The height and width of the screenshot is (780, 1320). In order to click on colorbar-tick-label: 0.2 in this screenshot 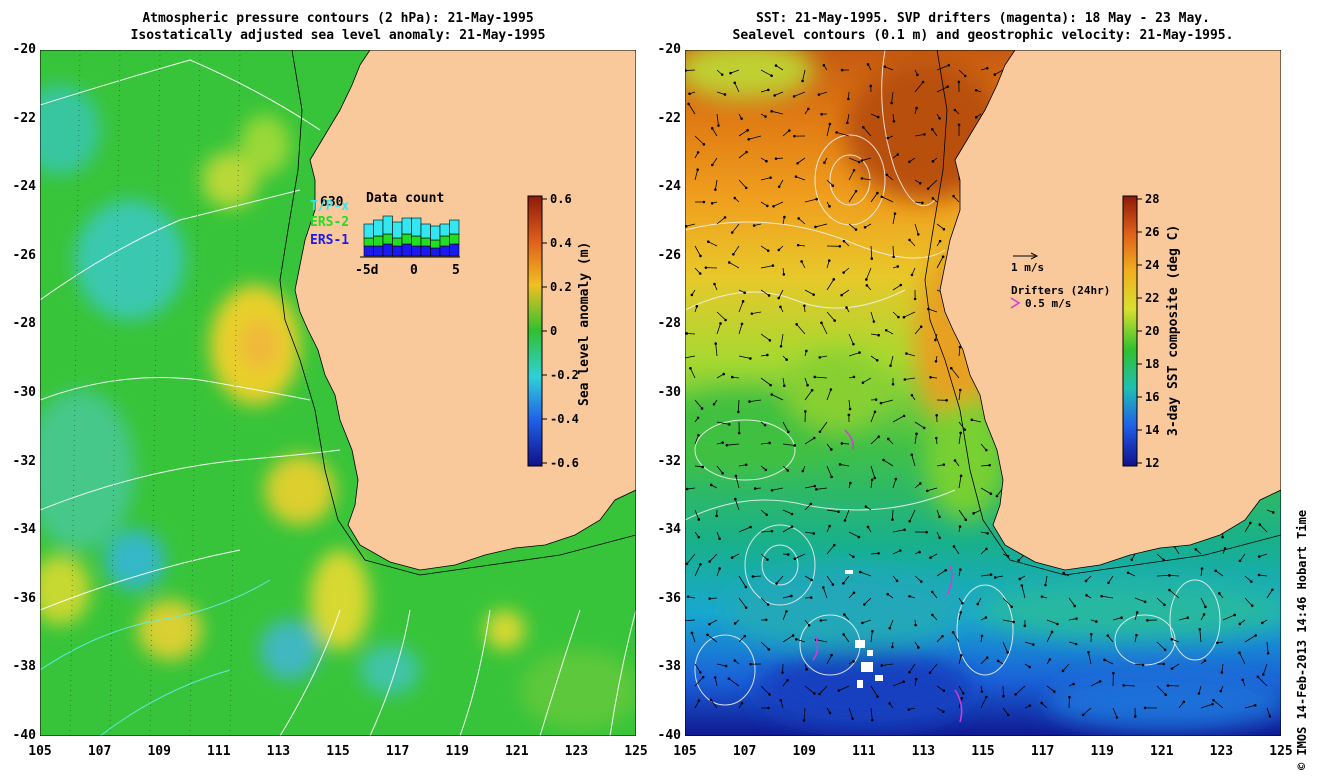, I will do `click(561, 287)`.